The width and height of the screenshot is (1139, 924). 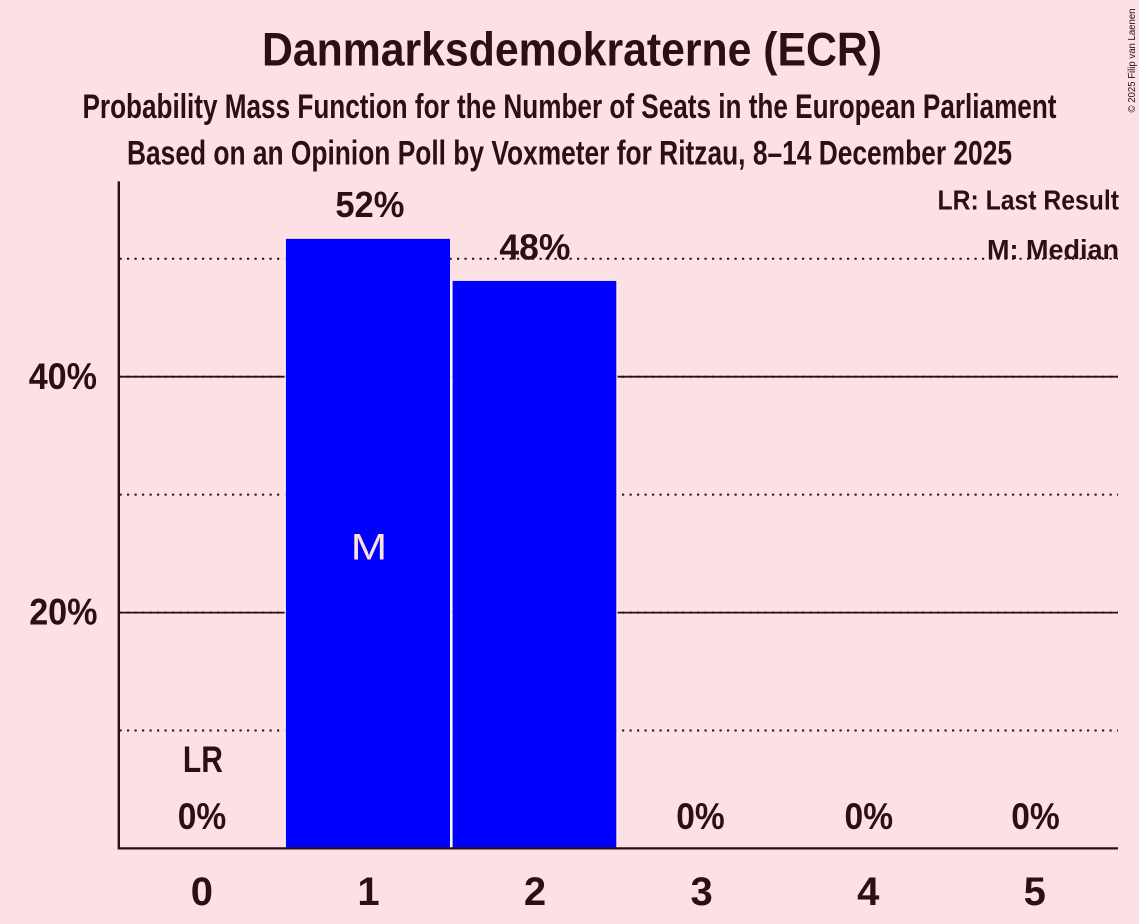 I want to click on svg-text: 1, so click(x=368, y=892).